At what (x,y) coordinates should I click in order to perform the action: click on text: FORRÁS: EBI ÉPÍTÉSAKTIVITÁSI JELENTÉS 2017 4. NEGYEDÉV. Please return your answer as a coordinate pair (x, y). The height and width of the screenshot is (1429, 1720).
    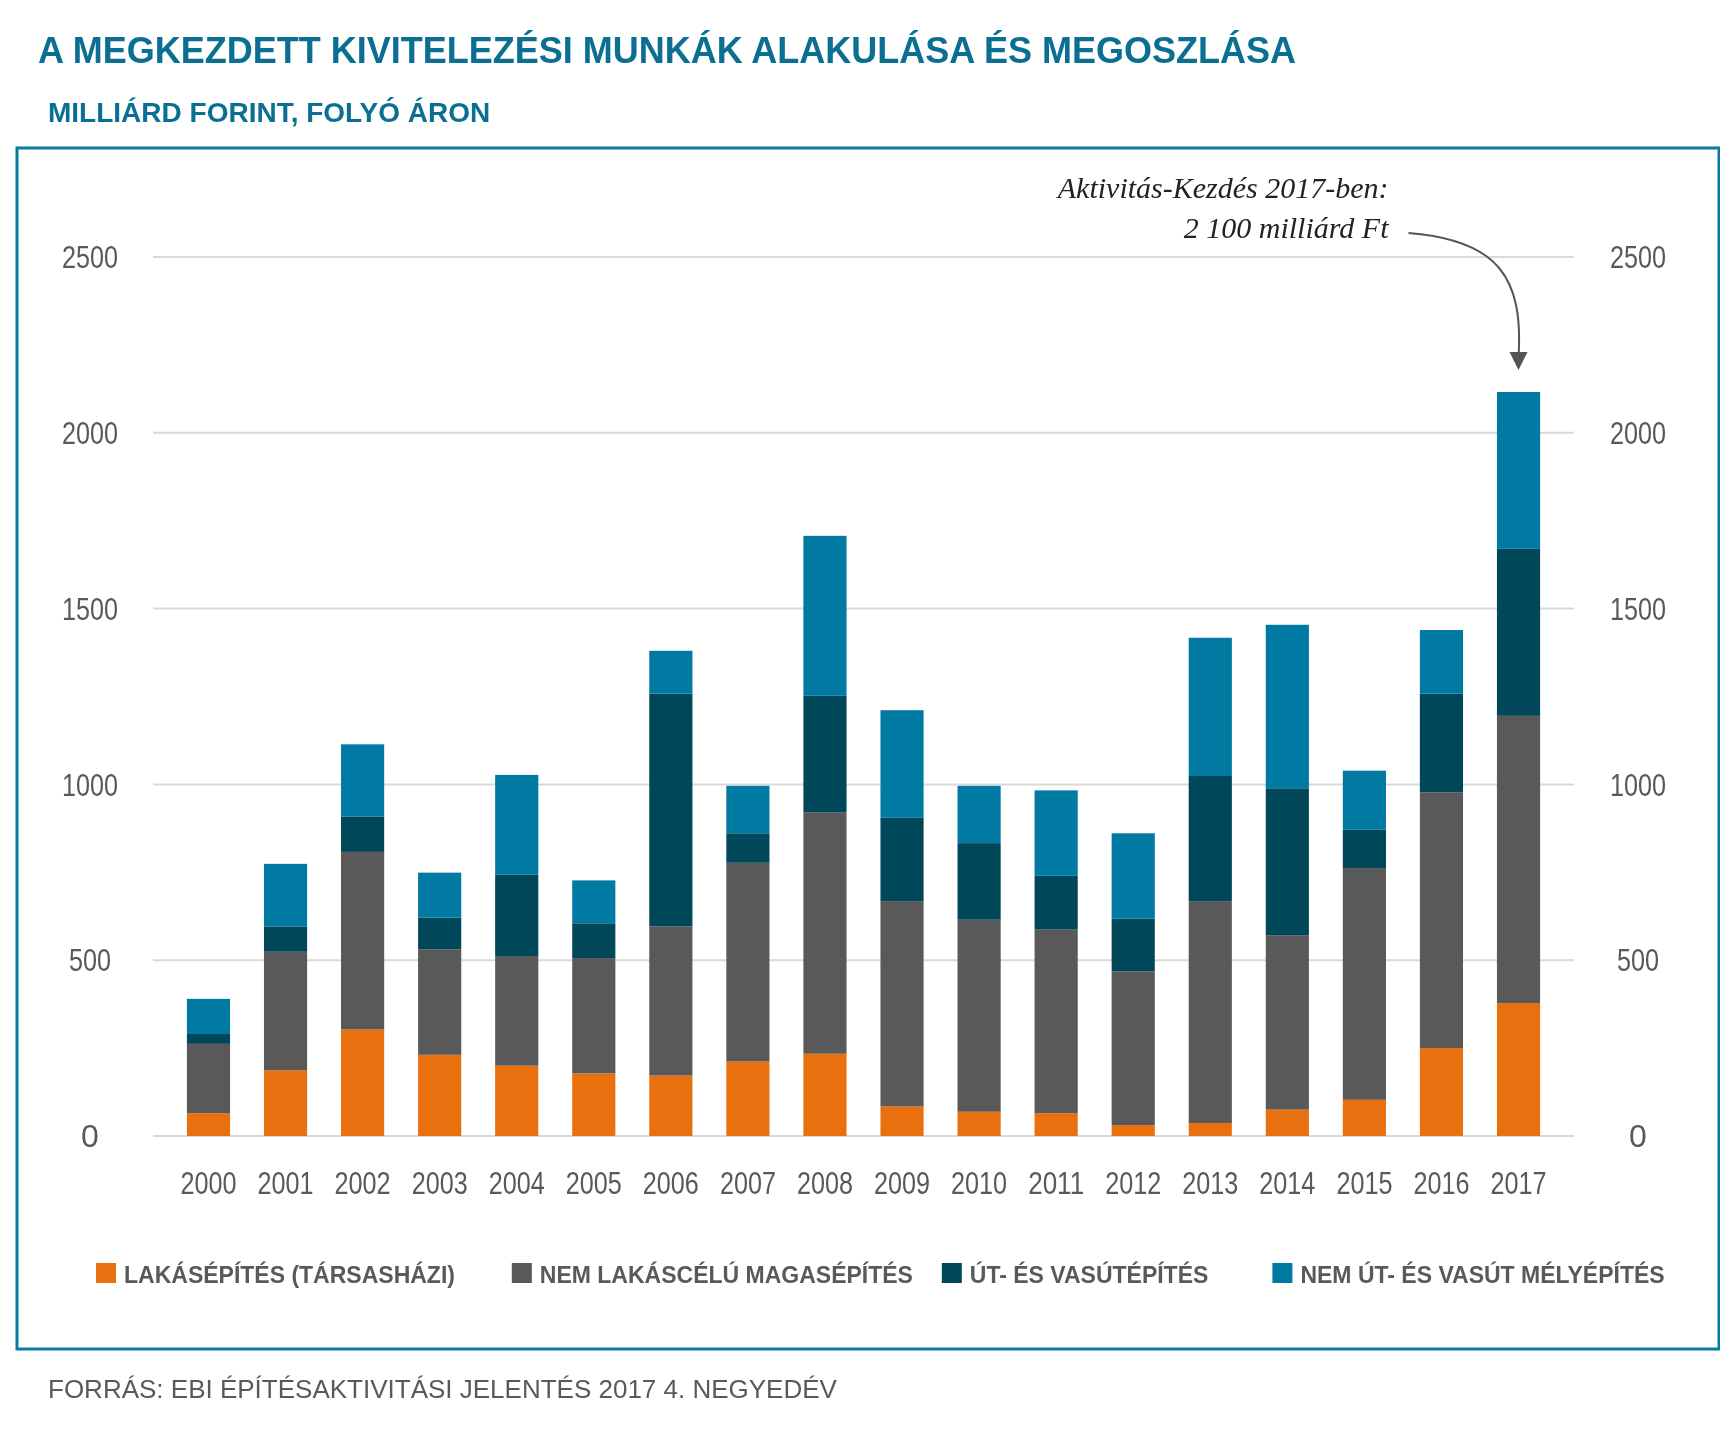
    Looking at the image, I should click on (443, 1389).